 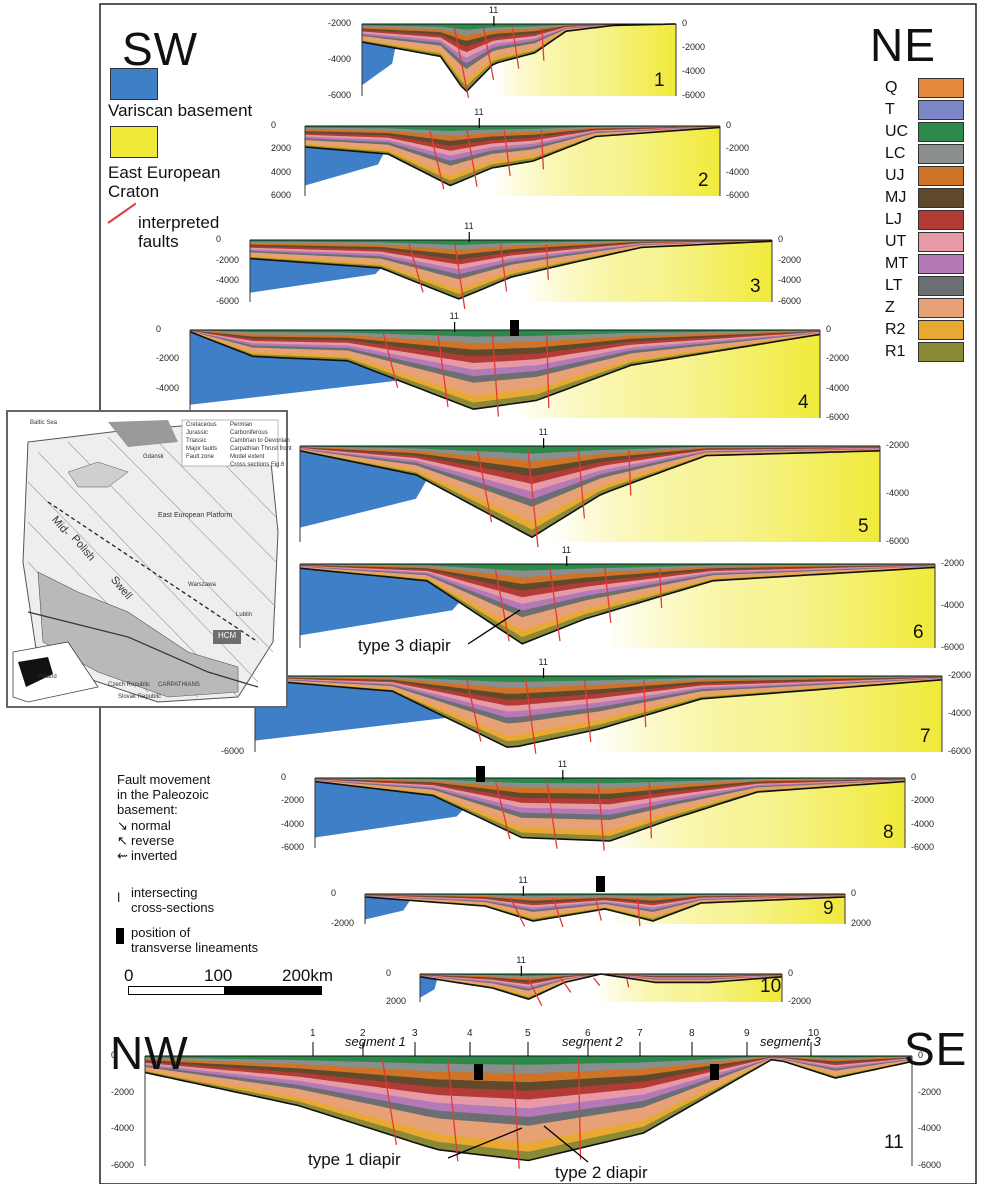 What do you see at coordinates (261, 449) in the screenshot?
I see `inset-legend-item: Carpathian Thrust front` at bounding box center [261, 449].